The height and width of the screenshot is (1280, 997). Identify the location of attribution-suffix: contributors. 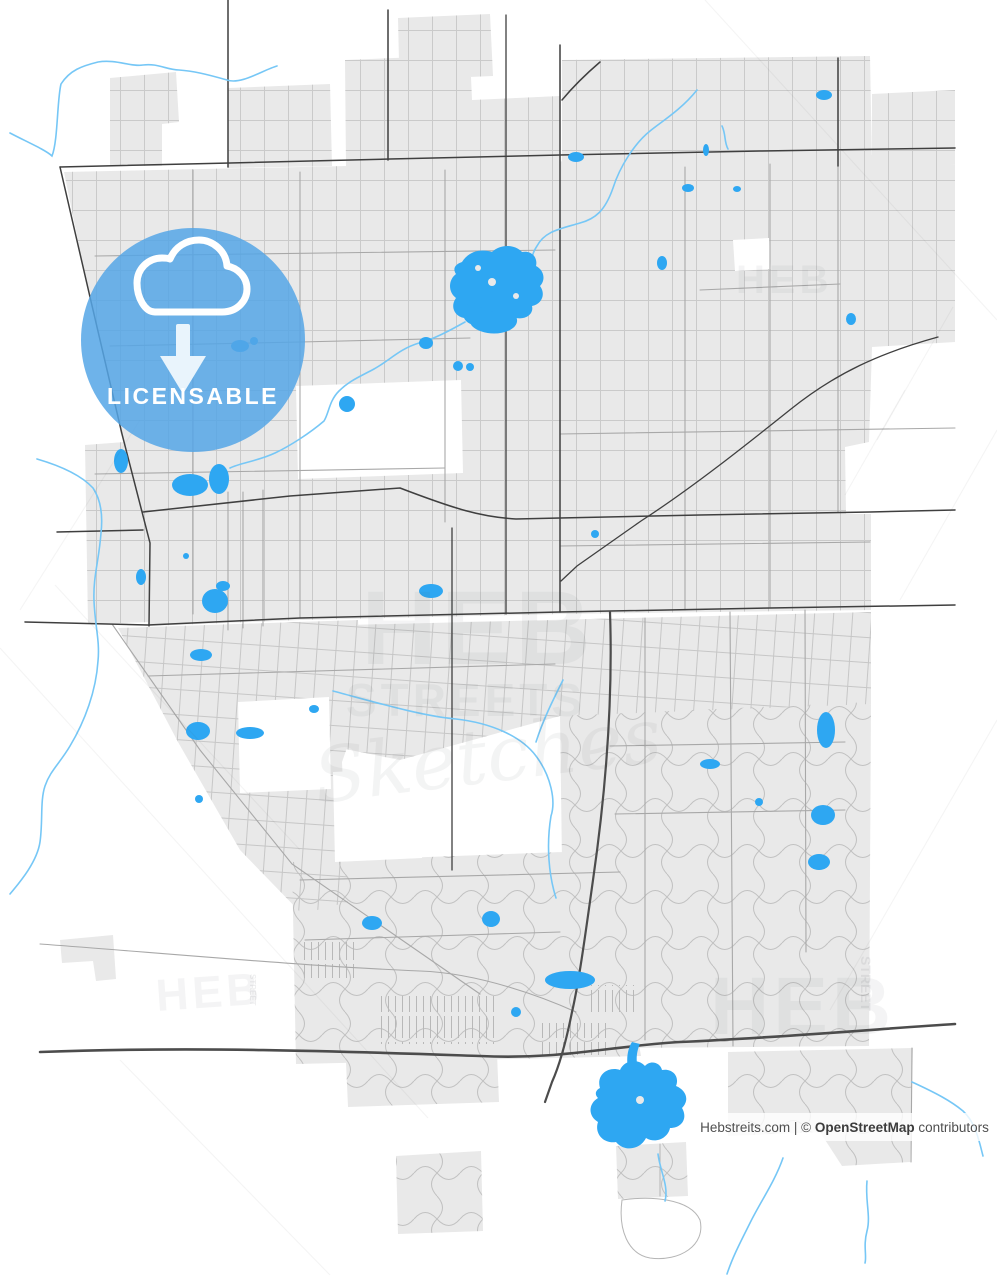
(951, 1127).